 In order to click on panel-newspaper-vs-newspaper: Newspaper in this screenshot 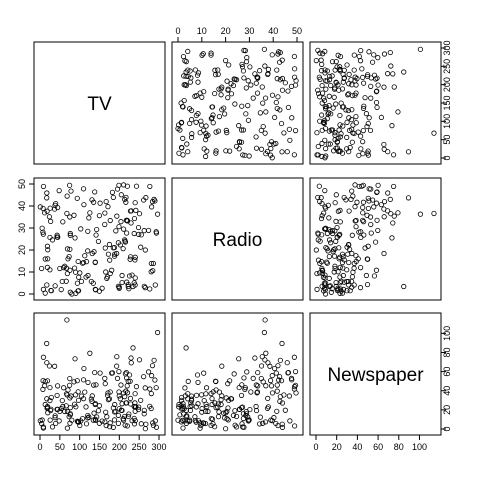, I will do `click(375, 374)`.